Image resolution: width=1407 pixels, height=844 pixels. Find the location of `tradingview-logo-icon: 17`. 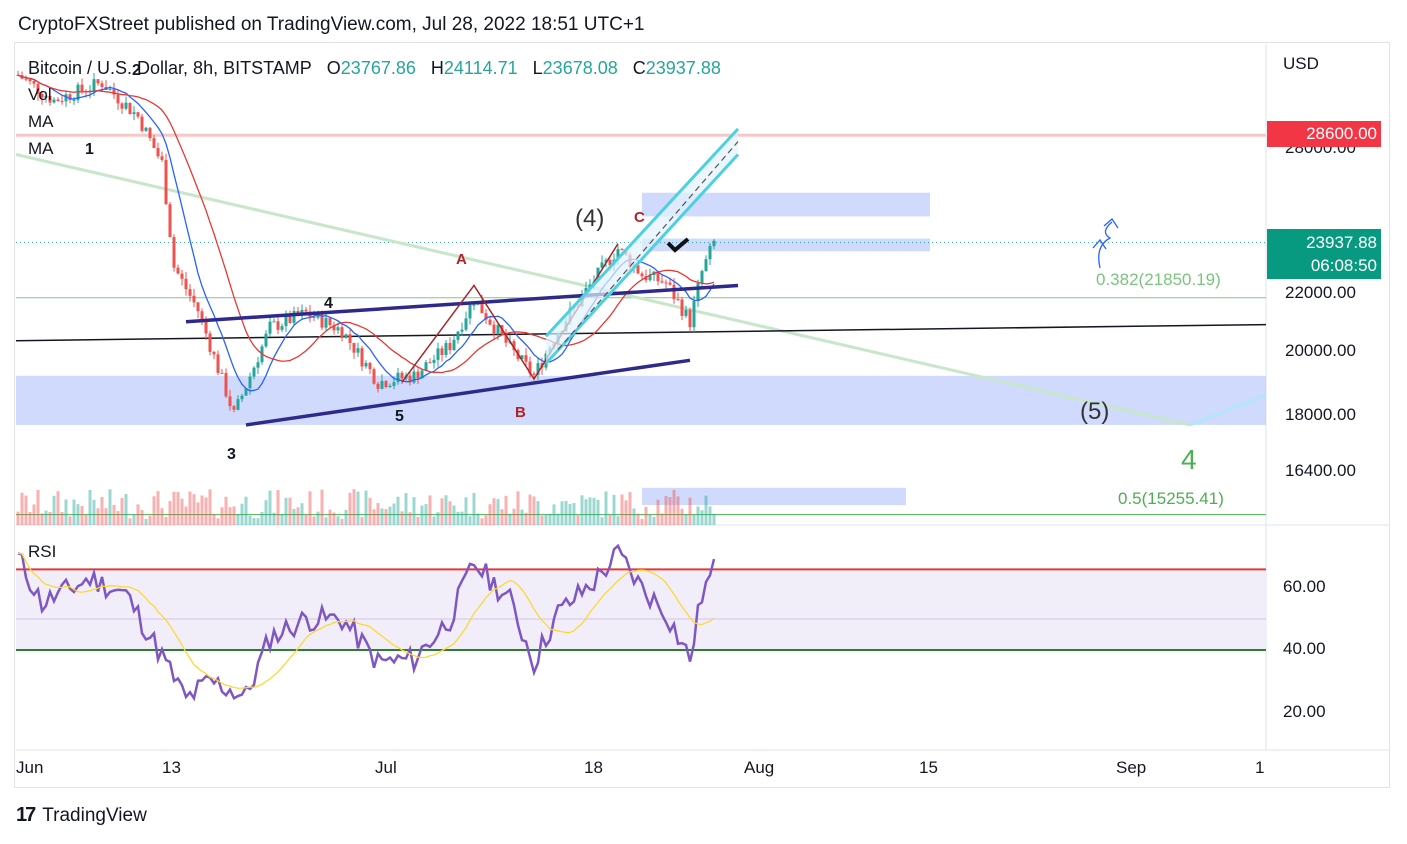

tradingview-logo-icon: 17 is located at coordinates (26, 815).